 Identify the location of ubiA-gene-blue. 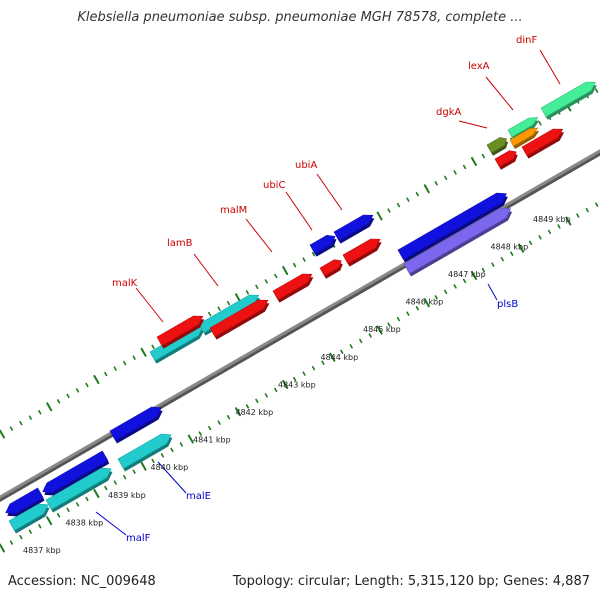
(353, 228).